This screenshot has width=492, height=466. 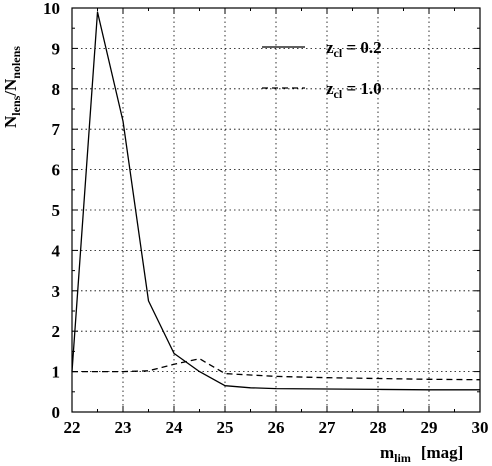 I want to click on x-tick-label: 24, so click(x=175, y=427).